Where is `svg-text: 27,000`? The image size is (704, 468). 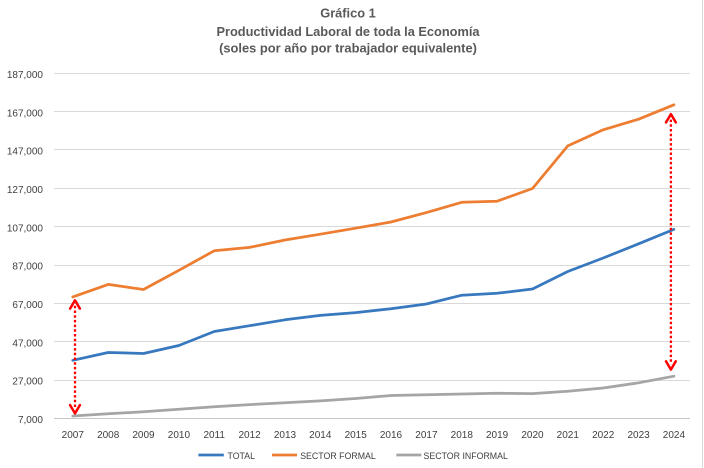
svg-text: 27,000 is located at coordinates (27, 382).